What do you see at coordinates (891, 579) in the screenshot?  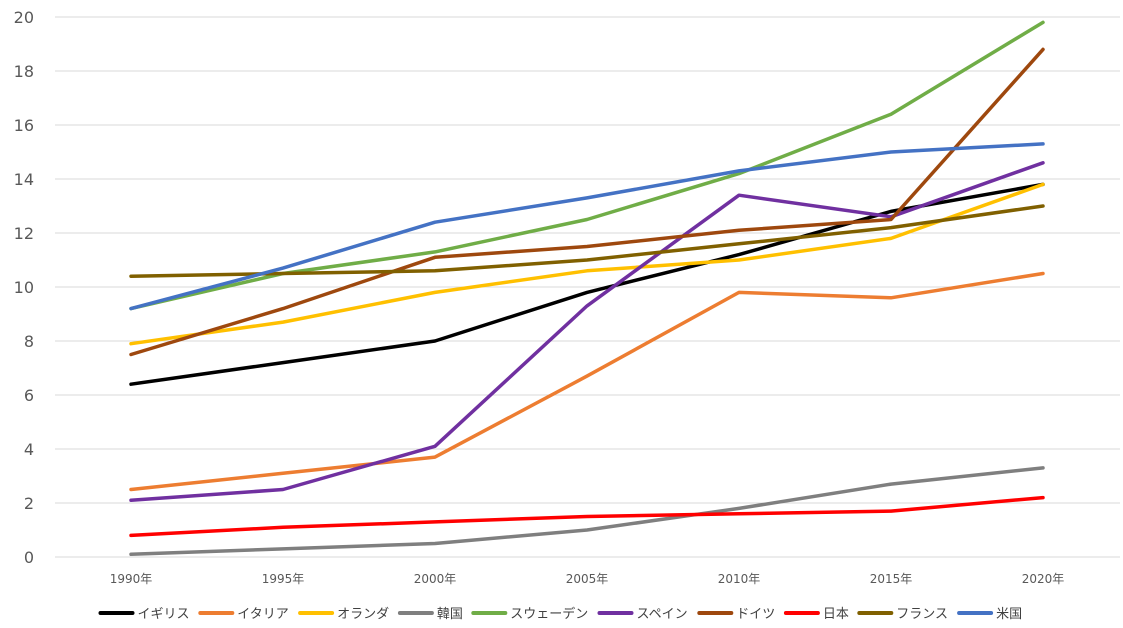 I see `x-tick-label: 2015年` at bounding box center [891, 579].